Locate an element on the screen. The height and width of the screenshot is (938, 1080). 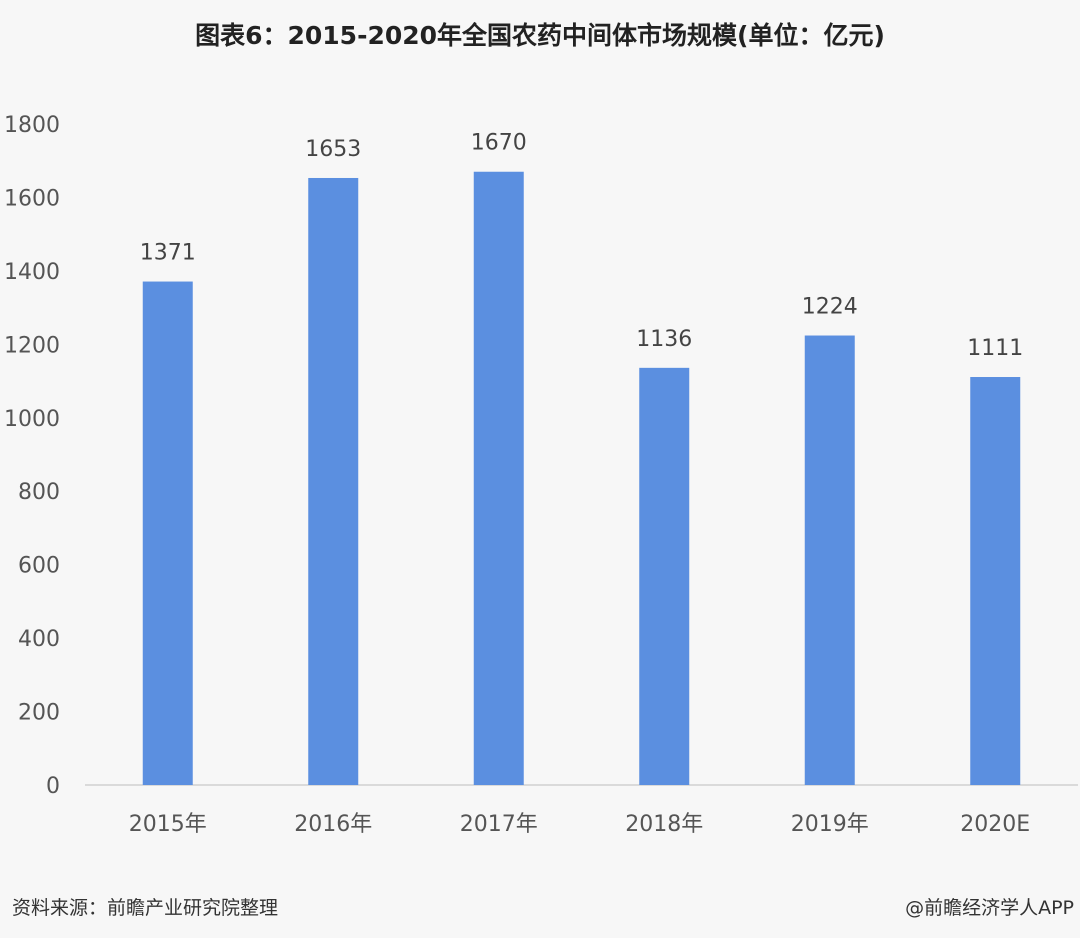
credit-note: @前瞻经济学人APP is located at coordinates (989, 908).